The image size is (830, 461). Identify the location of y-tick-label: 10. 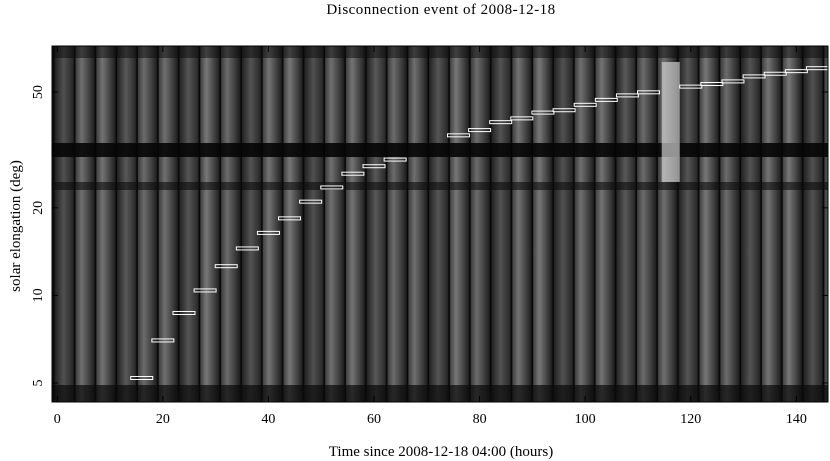
(38, 295).